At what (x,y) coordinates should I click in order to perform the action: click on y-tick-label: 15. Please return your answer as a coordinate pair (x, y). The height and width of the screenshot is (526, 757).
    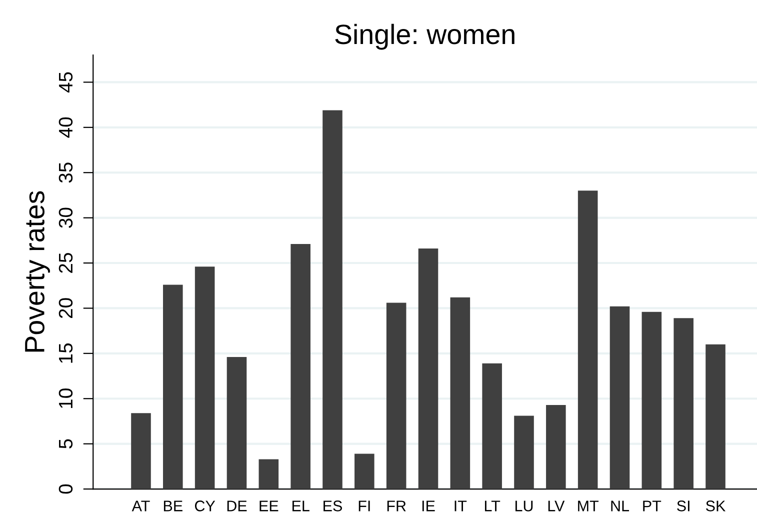
    Looking at the image, I should click on (66, 353).